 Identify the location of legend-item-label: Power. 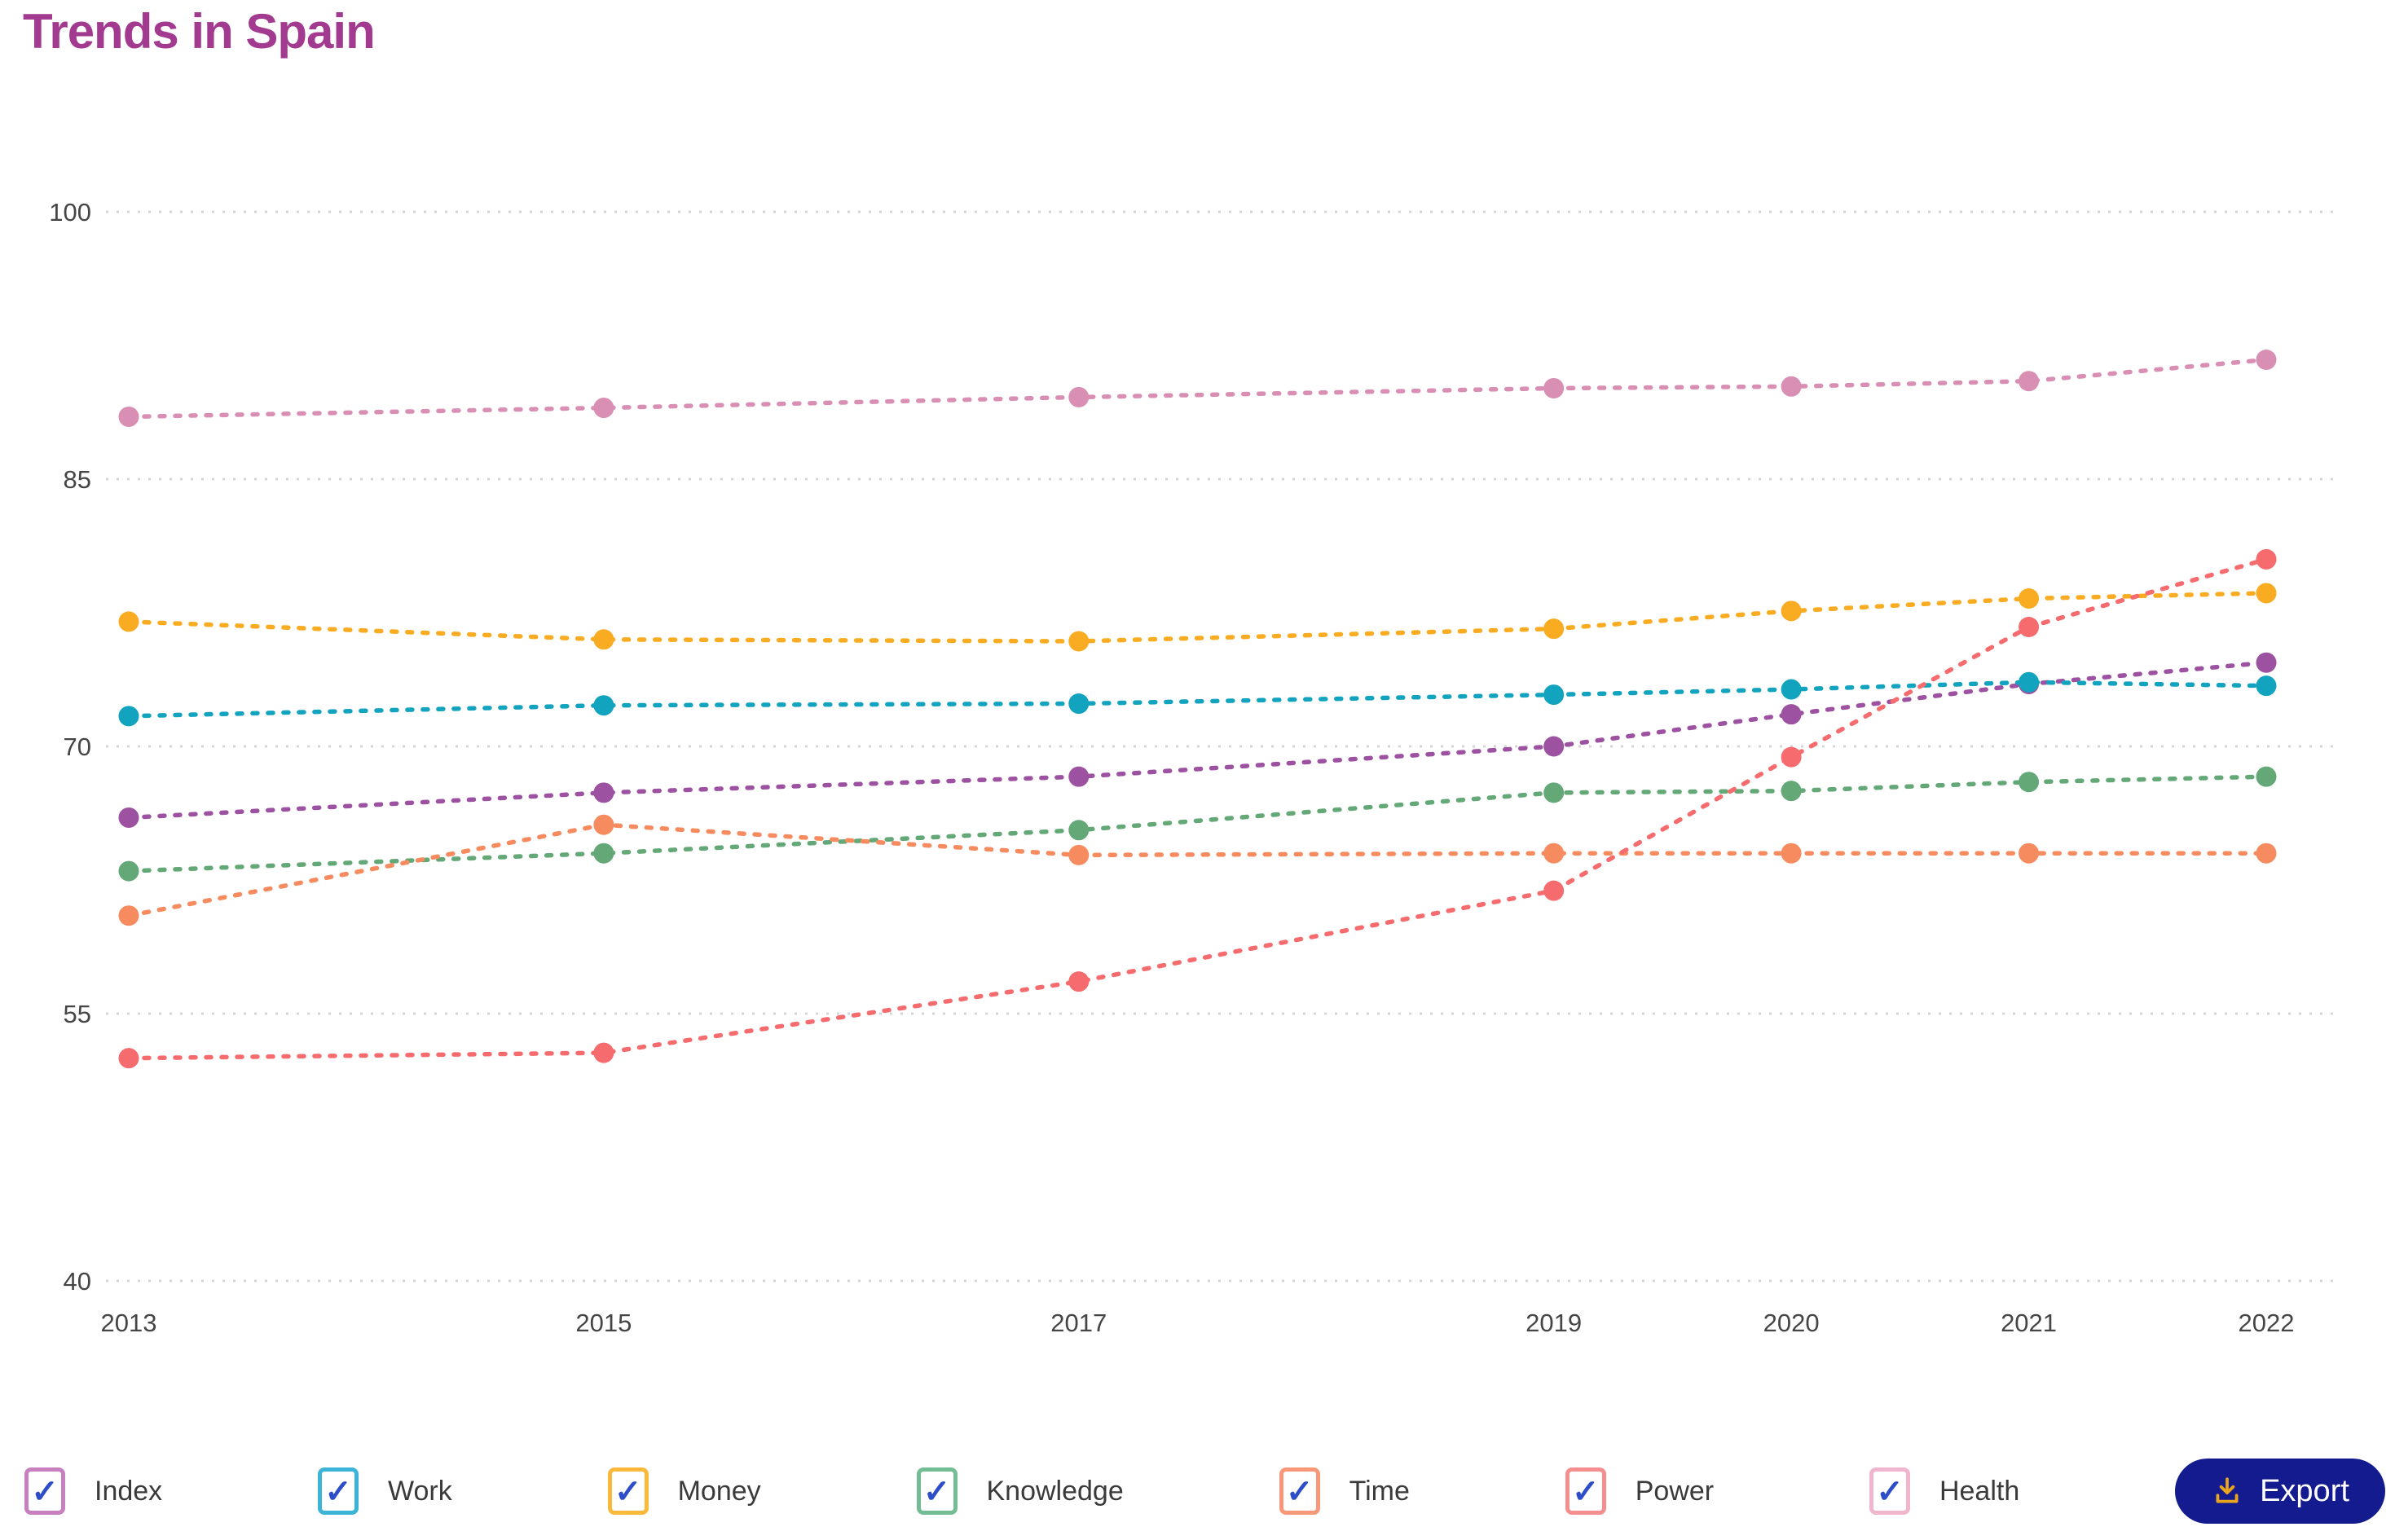
(1675, 1491).